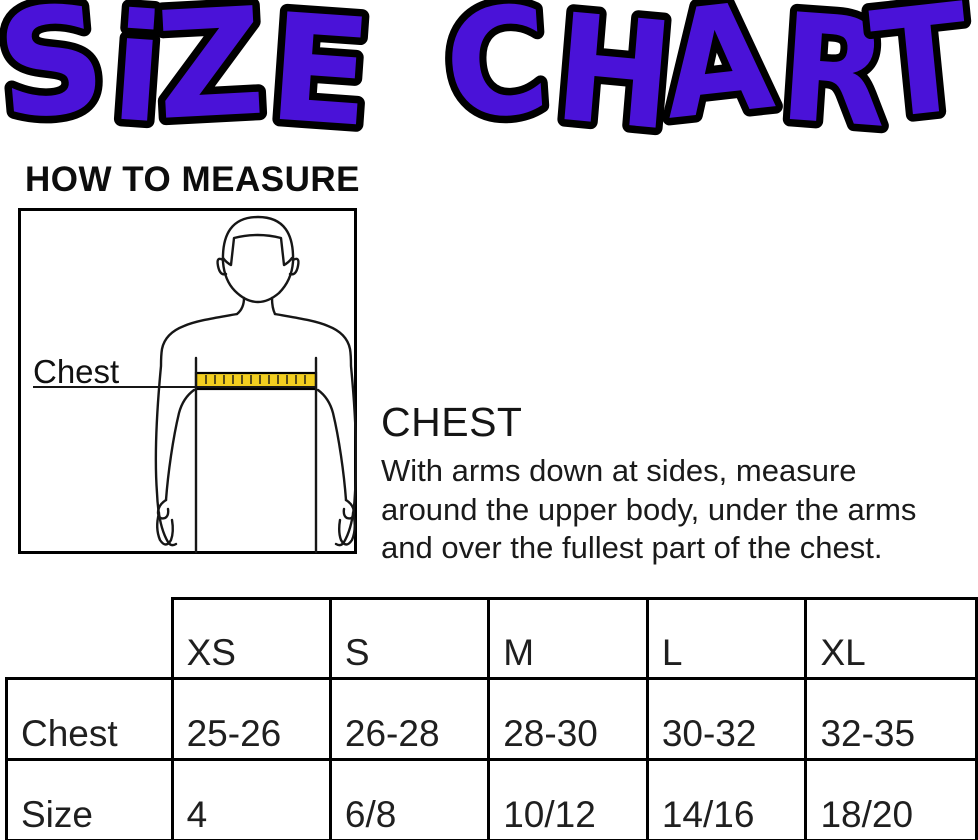 The image size is (978, 840). Describe the element at coordinates (568, 799) in the screenshot. I see `table-cell: 10/12` at that location.